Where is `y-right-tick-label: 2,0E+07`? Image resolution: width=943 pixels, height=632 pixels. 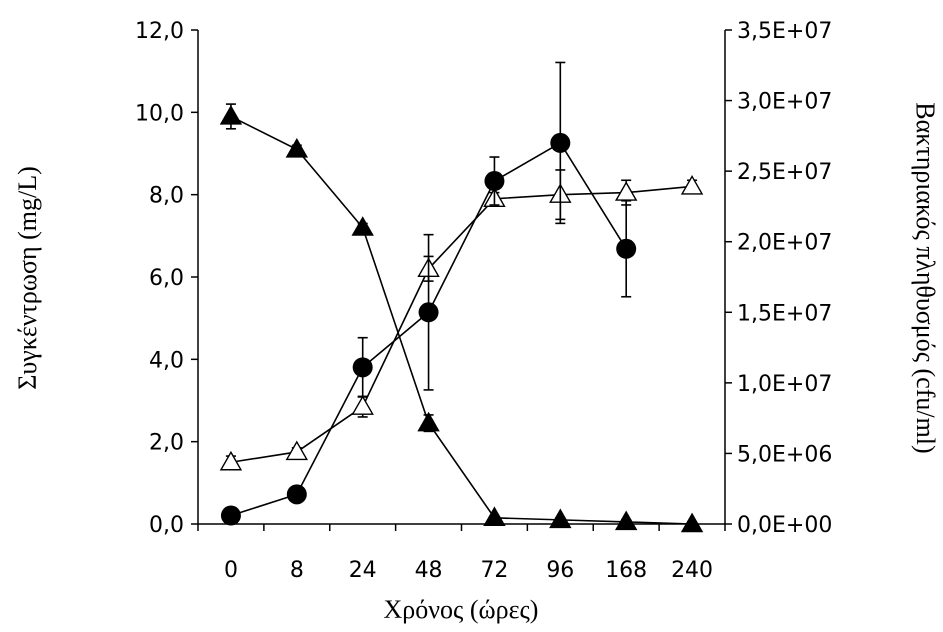 y-right-tick-label: 2,0E+07 is located at coordinates (784, 243).